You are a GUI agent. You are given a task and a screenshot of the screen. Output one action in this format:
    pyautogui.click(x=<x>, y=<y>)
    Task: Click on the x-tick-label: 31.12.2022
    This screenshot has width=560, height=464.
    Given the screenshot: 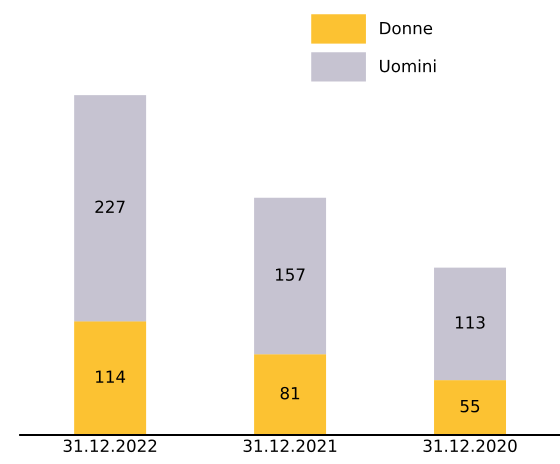 What is the action you would take?
    pyautogui.click(x=110, y=445)
    